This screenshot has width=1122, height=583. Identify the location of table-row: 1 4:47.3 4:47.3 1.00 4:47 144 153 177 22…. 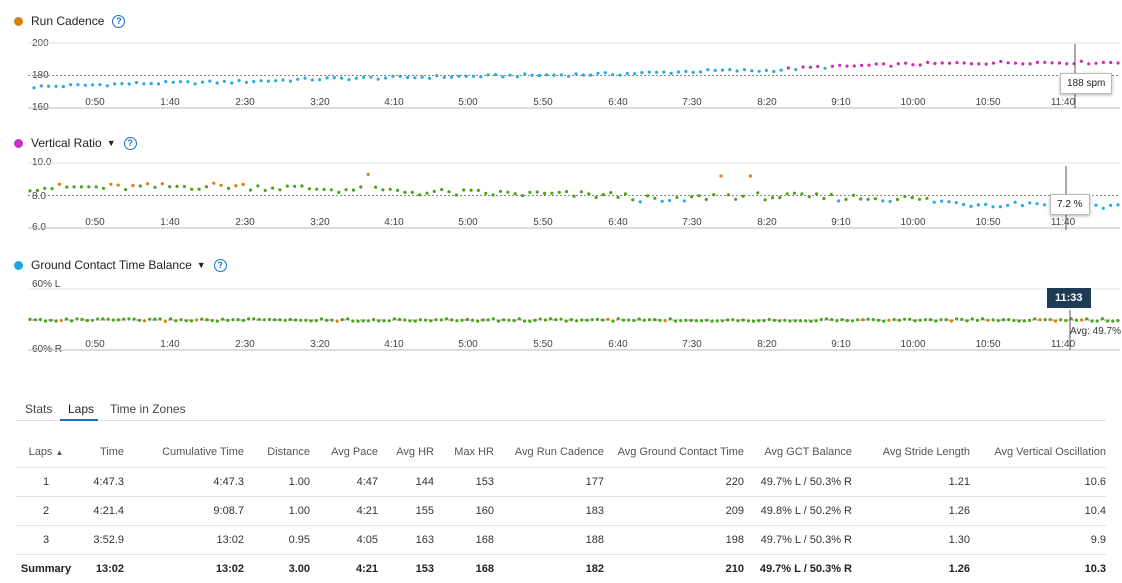
(561, 482).